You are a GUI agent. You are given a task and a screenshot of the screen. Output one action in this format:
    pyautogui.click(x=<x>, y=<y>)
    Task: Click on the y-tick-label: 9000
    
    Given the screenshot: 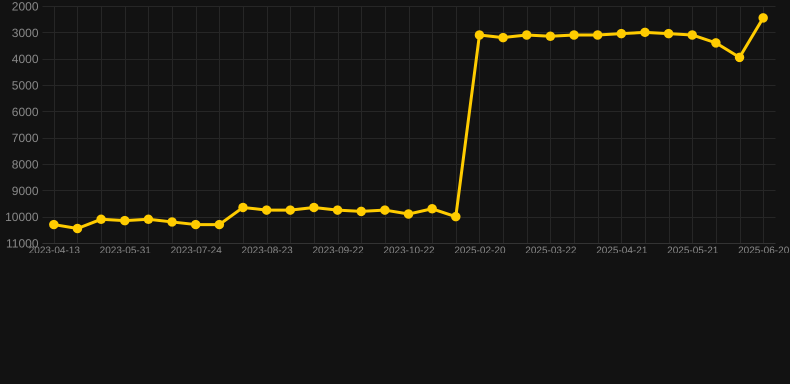 What is the action you would take?
    pyautogui.click(x=25, y=191)
    